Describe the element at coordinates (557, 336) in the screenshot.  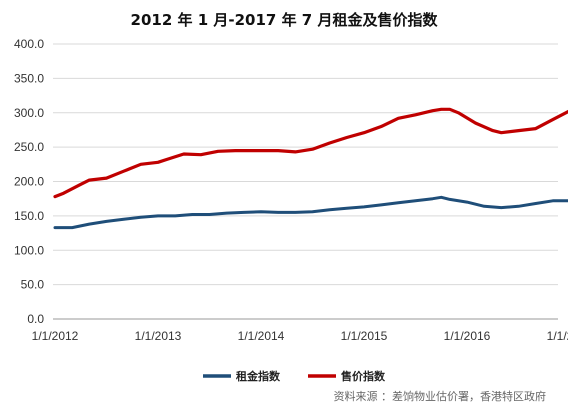
I see `x-tick-label: 1/1/2017` at that location.